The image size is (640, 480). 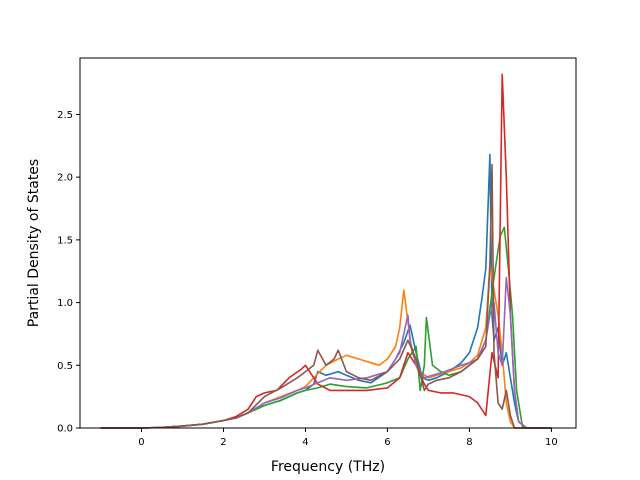 What do you see at coordinates (469, 442) in the screenshot?
I see `x-tick-label: 8` at bounding box center [469, 442].